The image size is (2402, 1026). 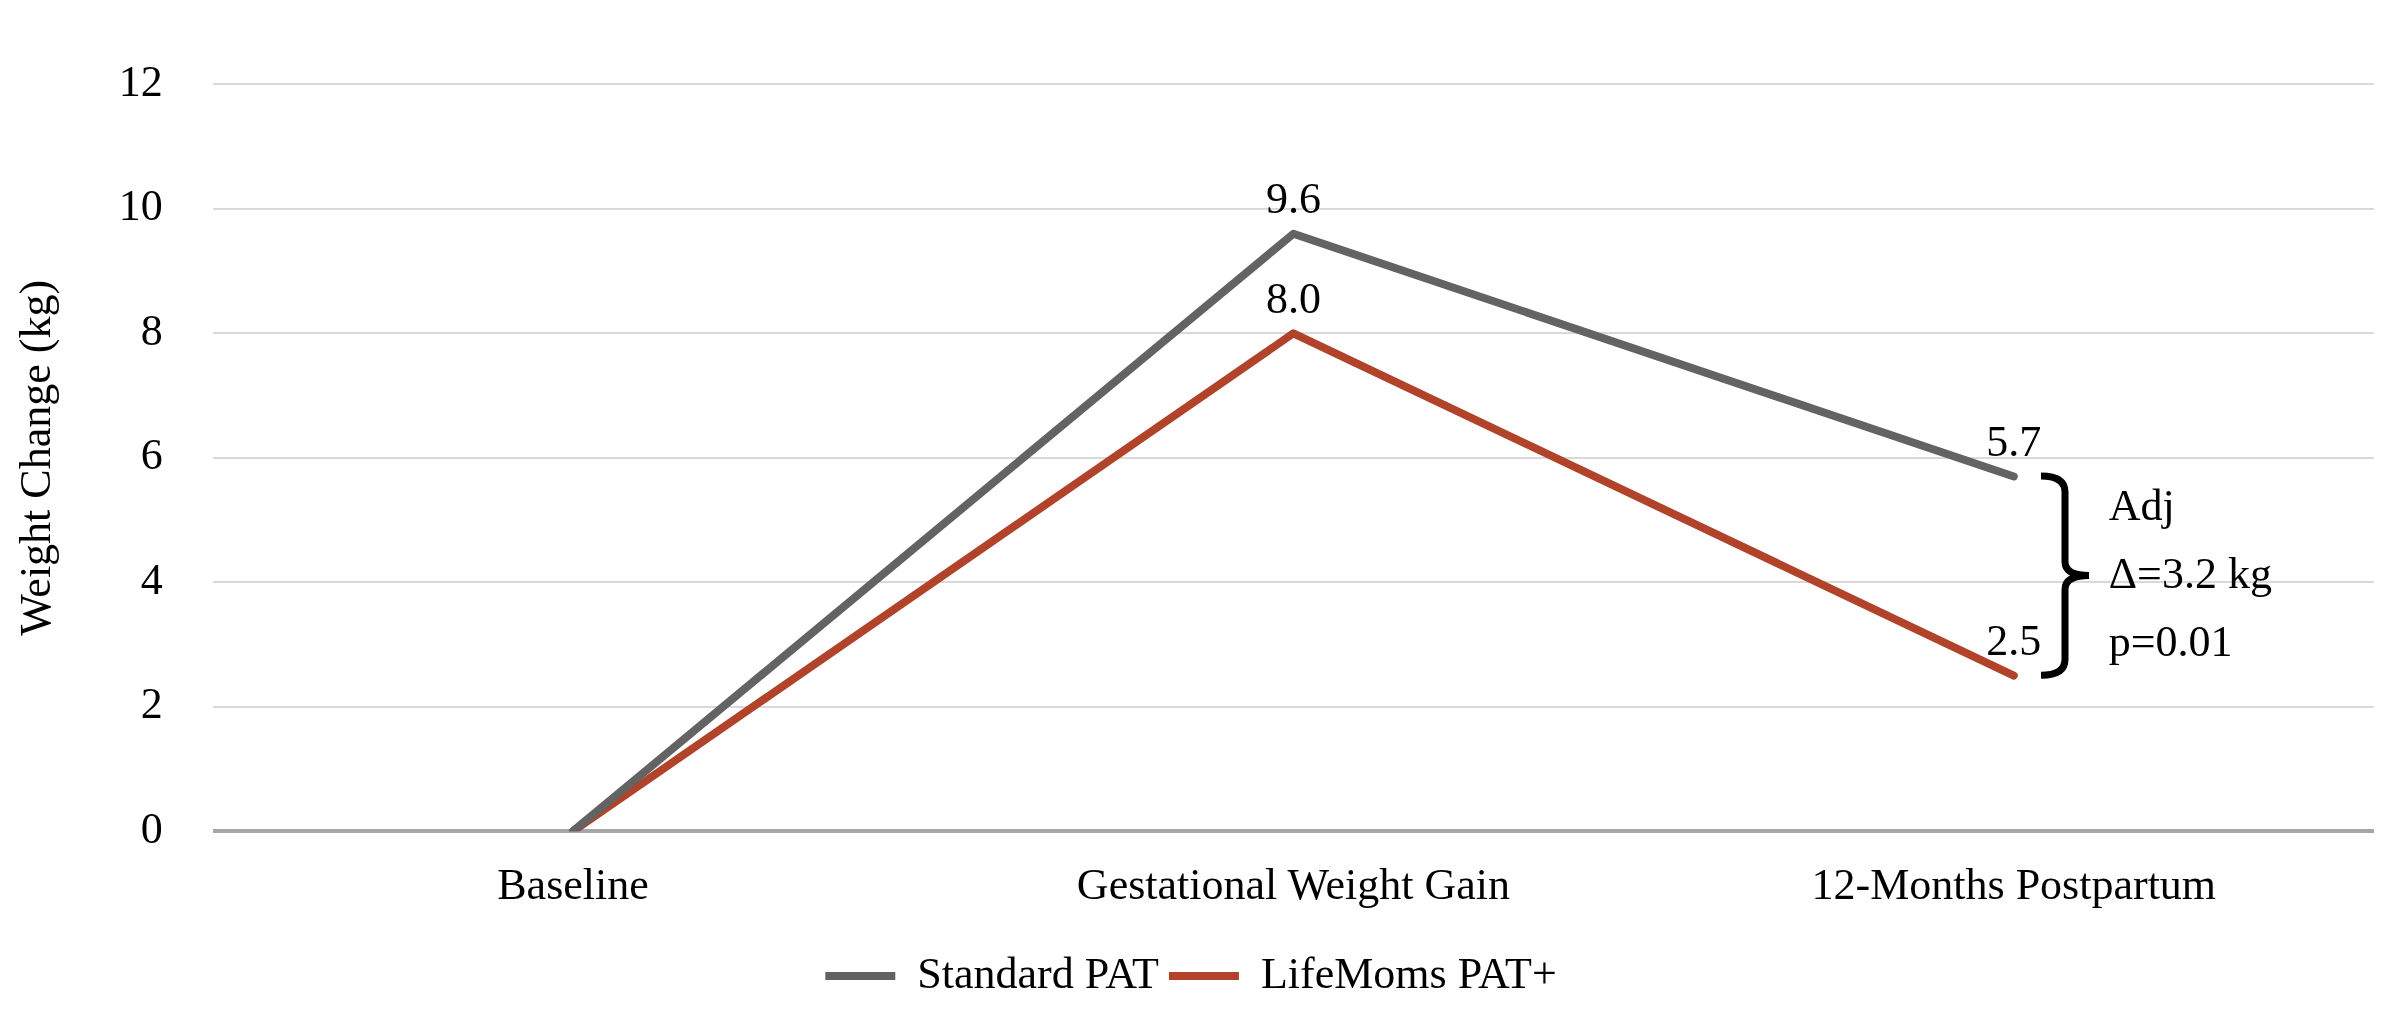 I want to click on data-label: 8.0, so click(x=1293, y=298).